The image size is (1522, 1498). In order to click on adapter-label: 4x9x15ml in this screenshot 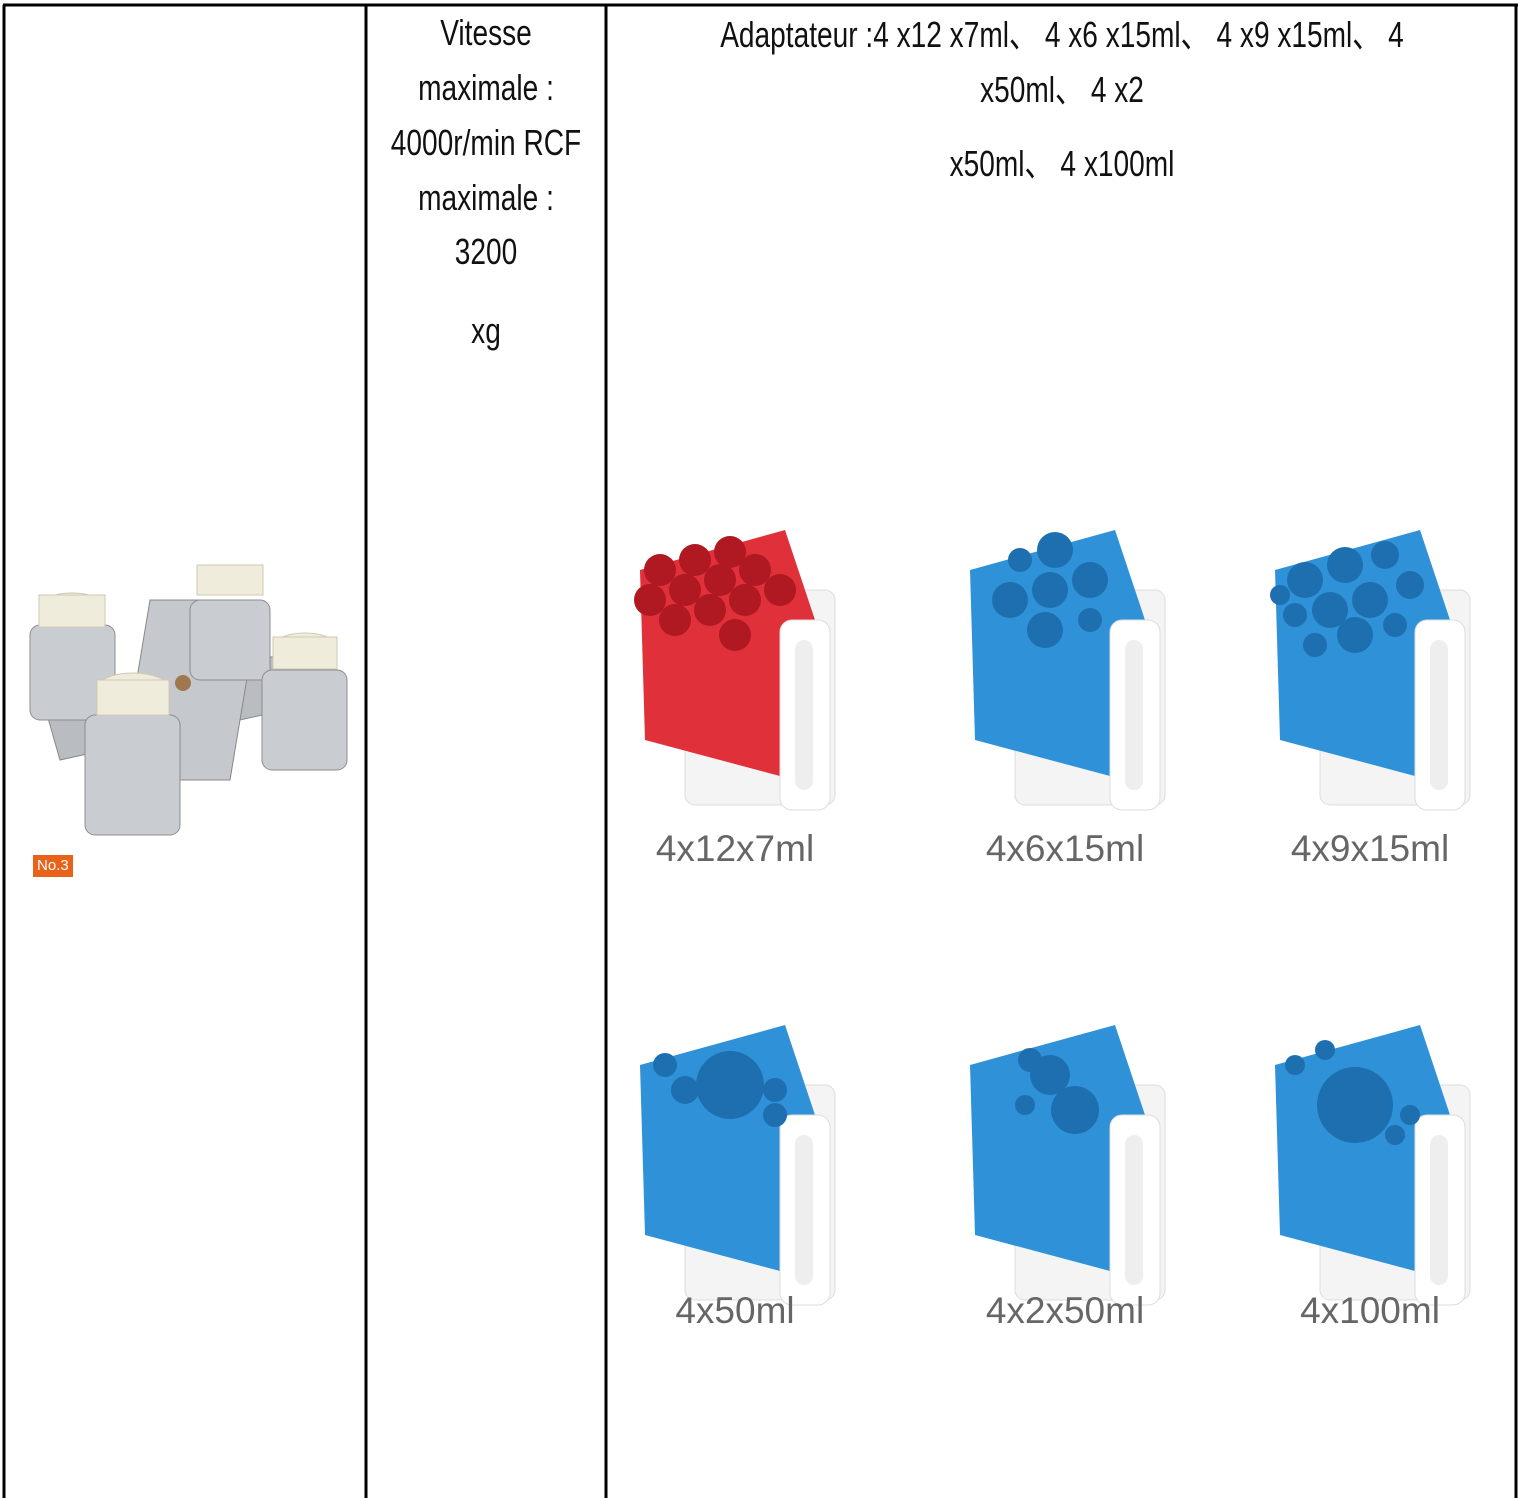, I will do `click(1370, 848)`.